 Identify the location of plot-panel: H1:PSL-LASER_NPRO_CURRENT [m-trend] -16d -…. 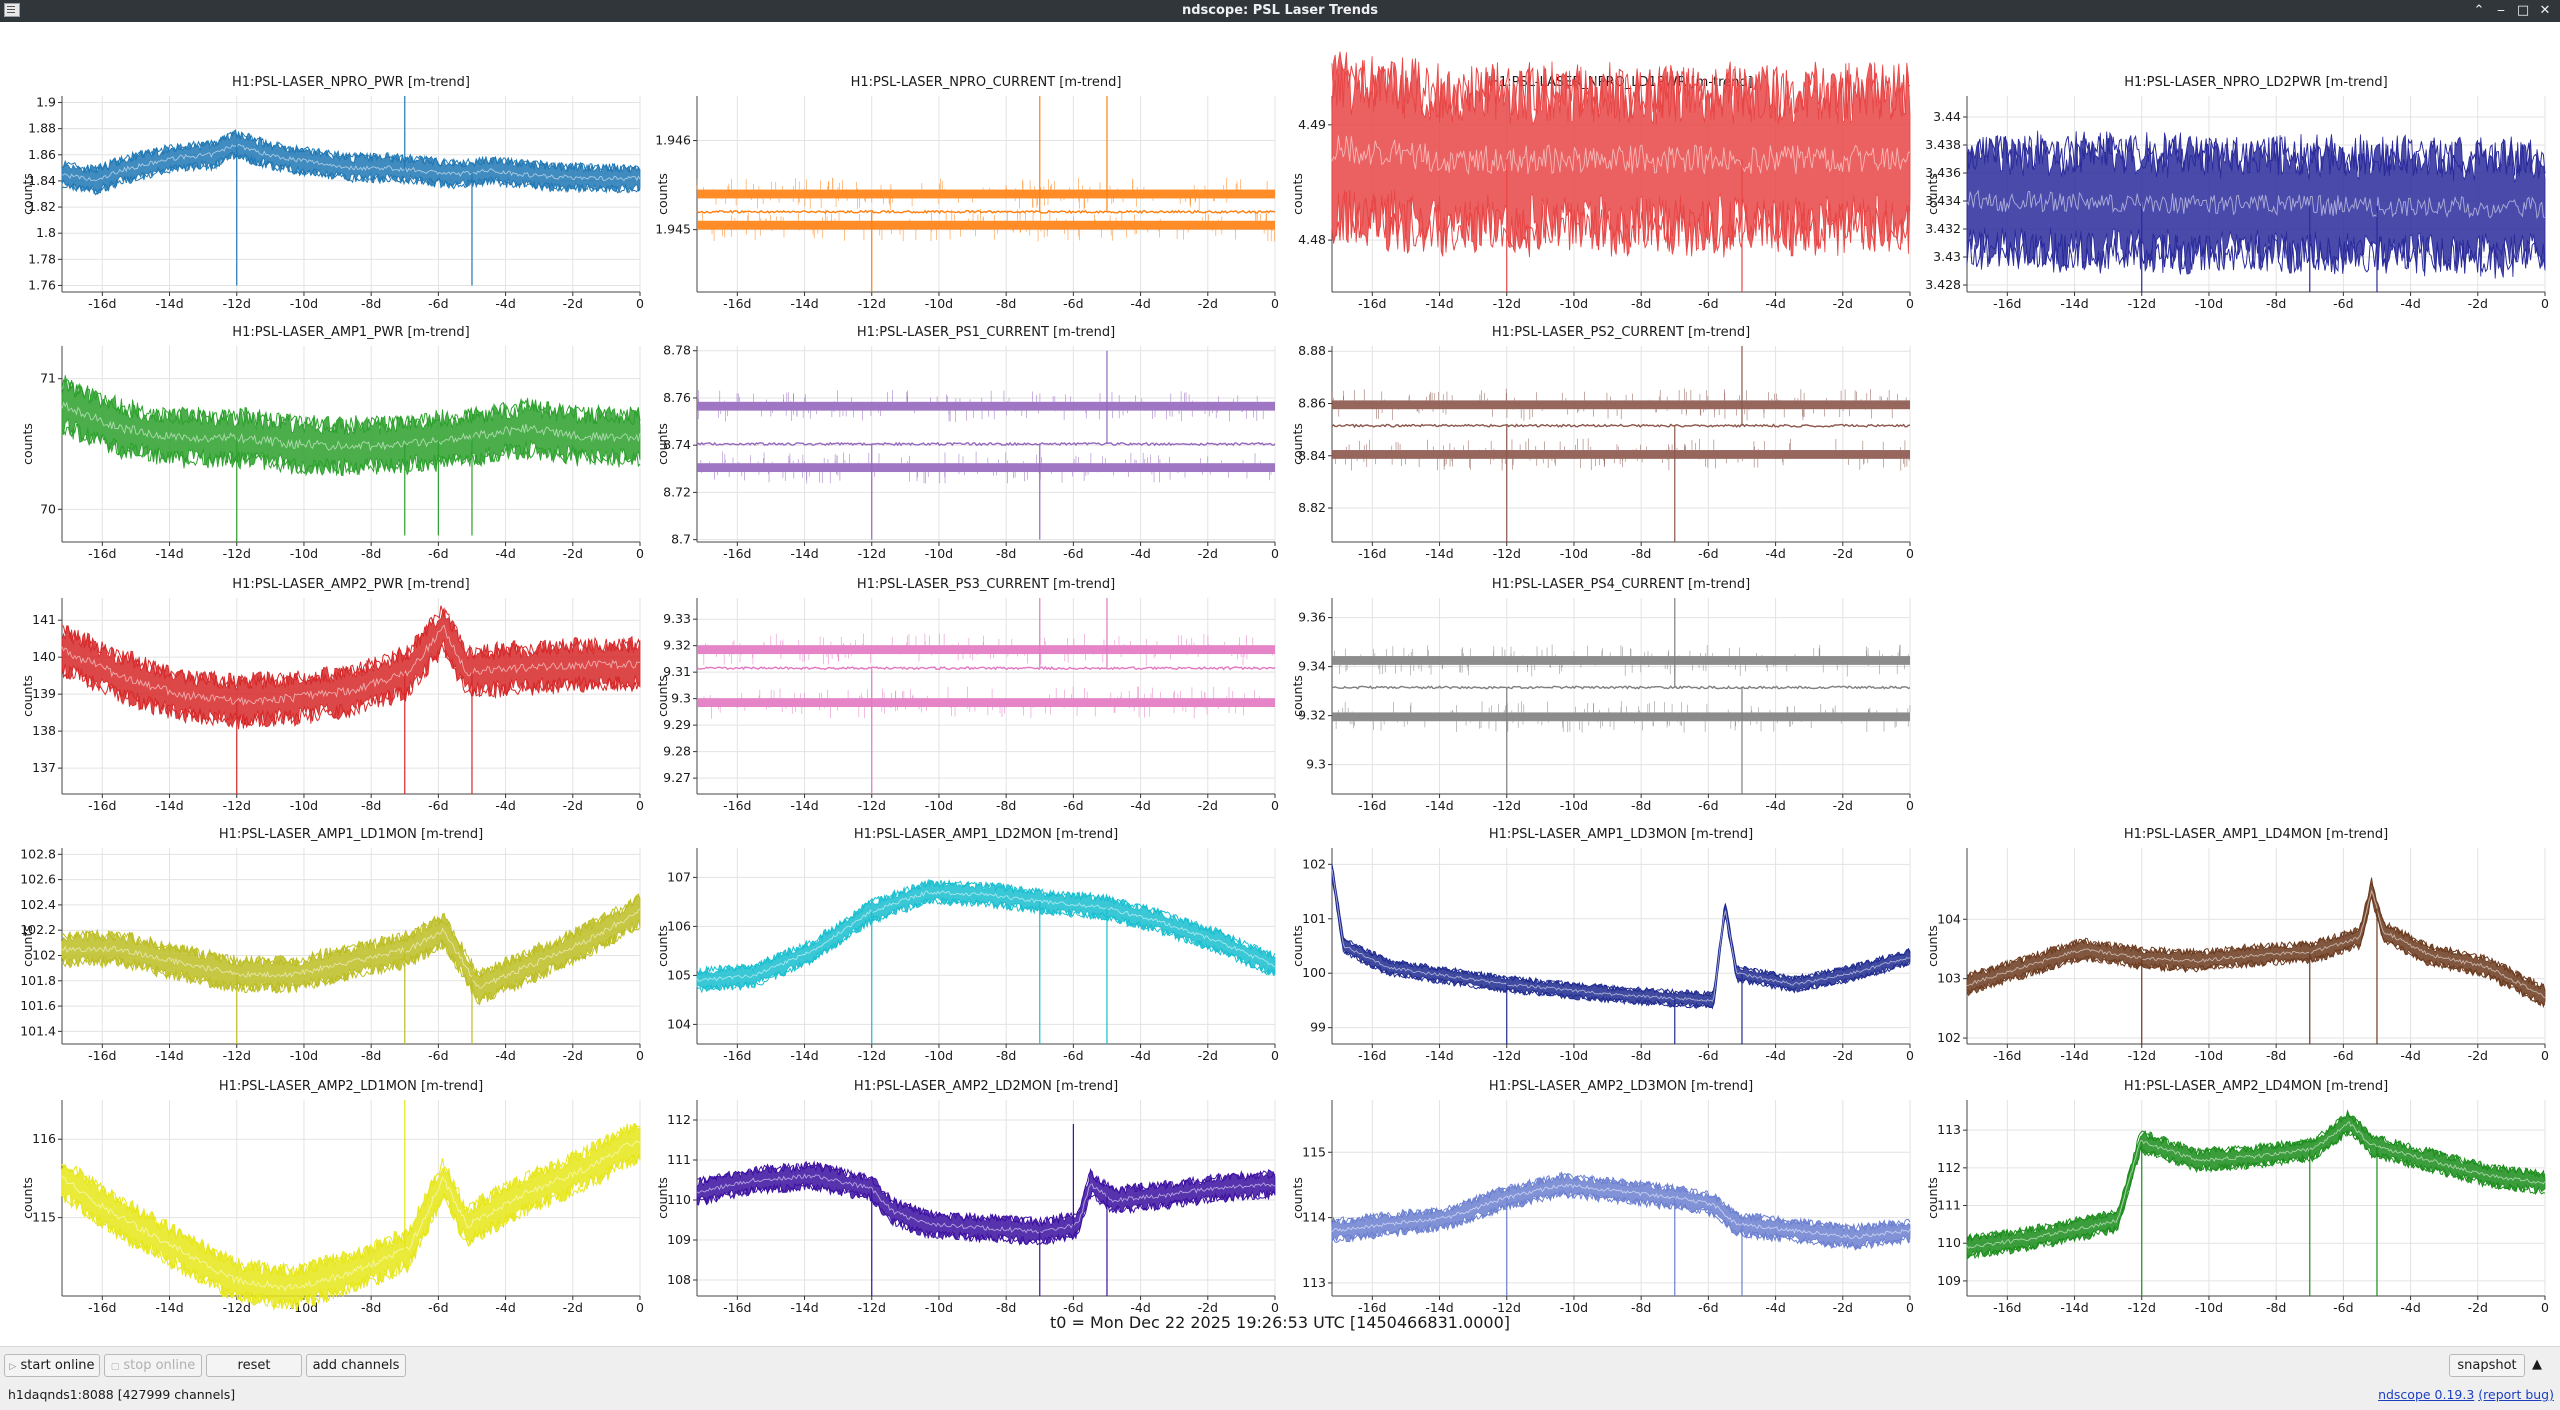
(957, 181).